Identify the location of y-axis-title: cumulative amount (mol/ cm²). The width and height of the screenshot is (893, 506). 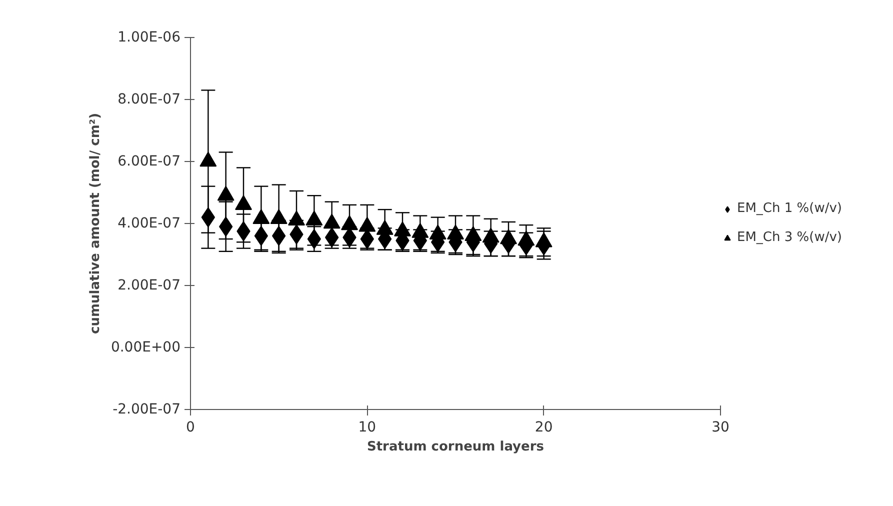
(95, 223).